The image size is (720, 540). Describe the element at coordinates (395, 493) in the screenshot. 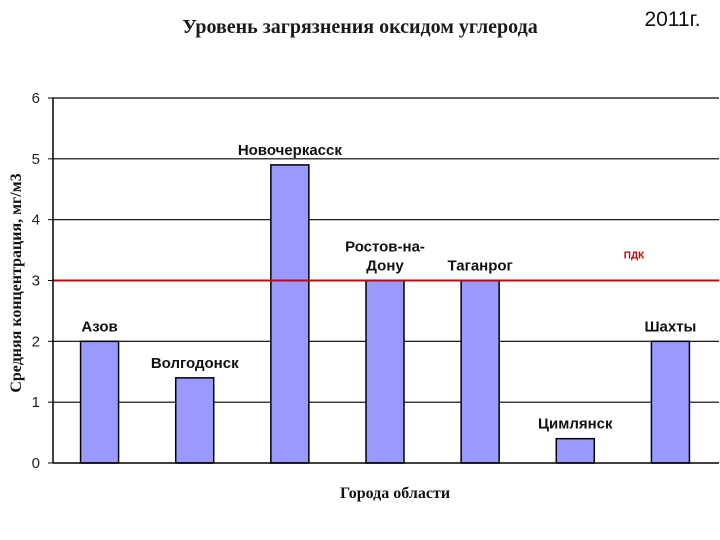

I see `x-axis-title: Города области` at that location.